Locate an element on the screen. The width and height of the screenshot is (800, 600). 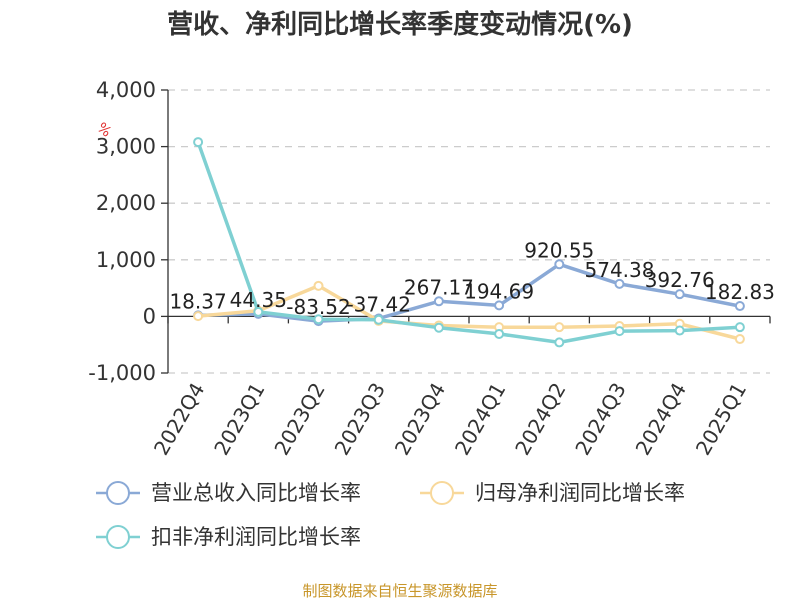
legend-item: 扣非净利润同比增长率 is located at coordinates (228, 537).